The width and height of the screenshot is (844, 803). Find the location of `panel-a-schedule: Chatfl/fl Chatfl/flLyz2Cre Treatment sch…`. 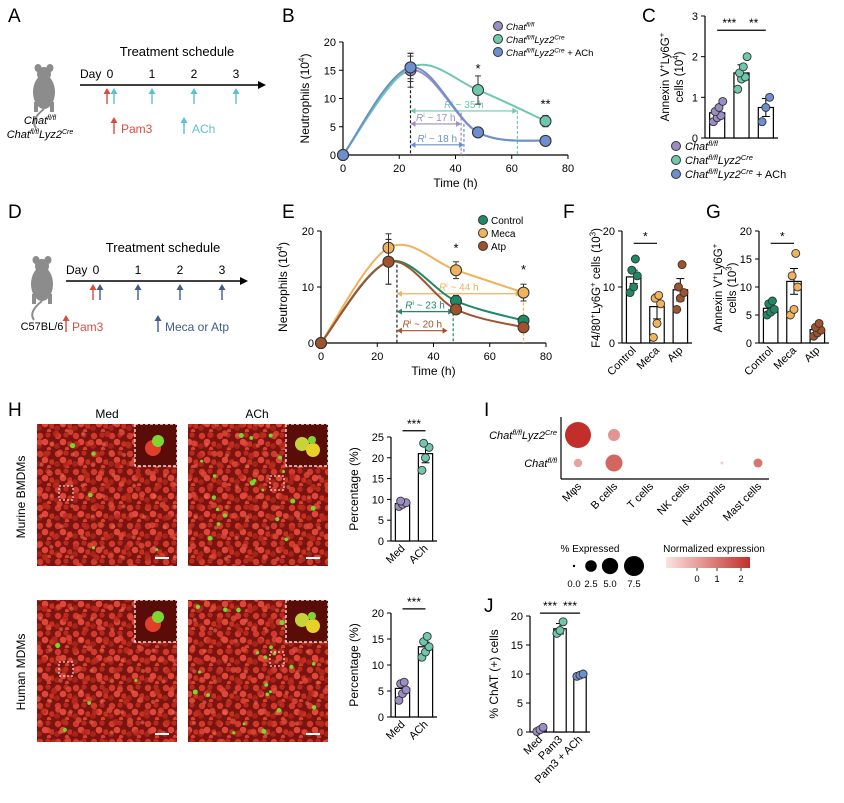

panel-a-schedule: Chatfl/fl Chatfl/flLyz2Cre Treatment sch… is located at coordinates (136, 92).